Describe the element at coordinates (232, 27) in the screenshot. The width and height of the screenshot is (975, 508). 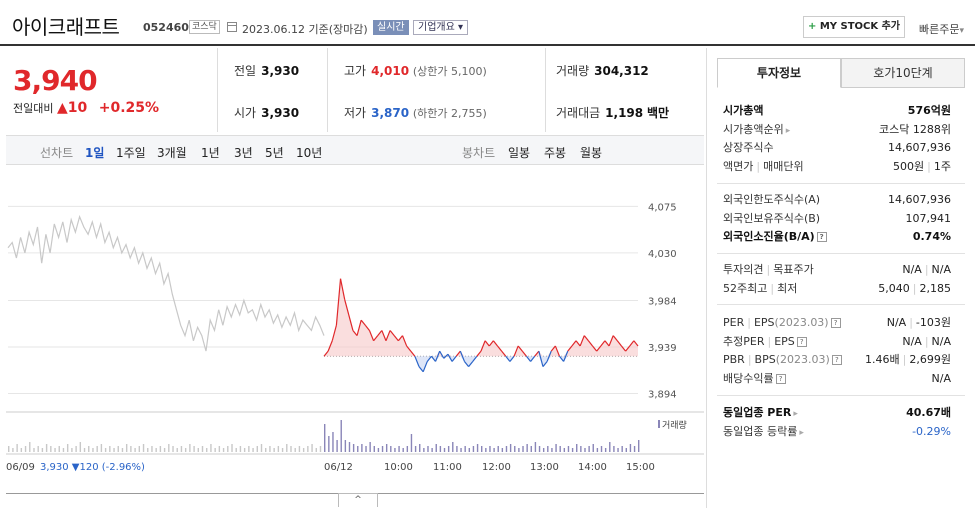
I see `calendar-icon` at that location.